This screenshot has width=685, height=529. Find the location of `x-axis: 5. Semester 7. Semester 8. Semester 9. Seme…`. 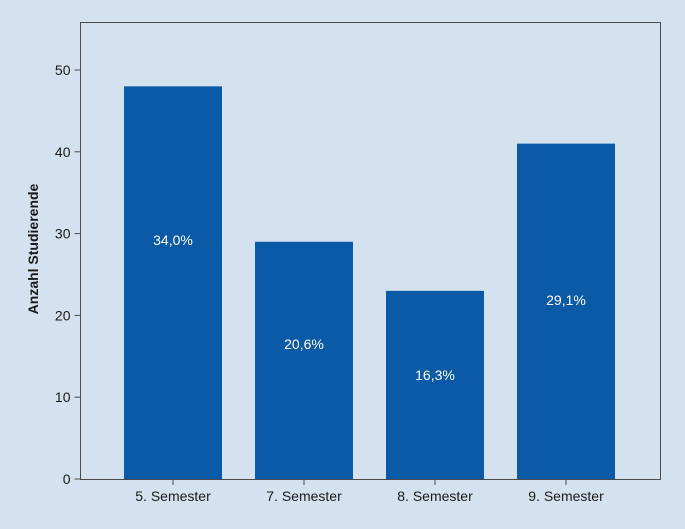

x-axis: 5. Semester 7. Semester 8. Semester 9. Seme… is located at coordinates (369, 491).